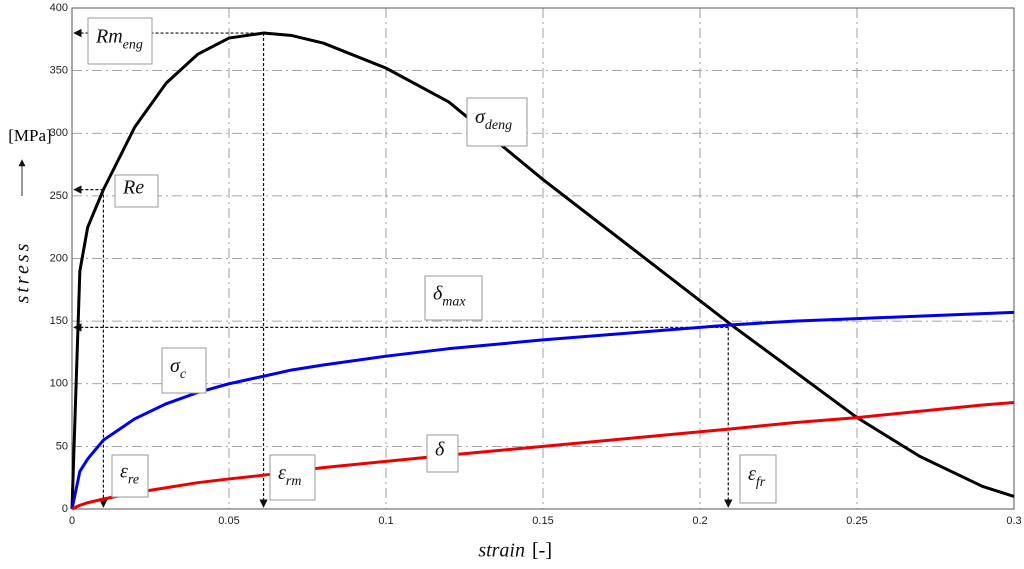 The height and width of the screenshot is (569, 1024). What do you see at coordinates (498, 125) in the screenshot?
I see `series-label-sub: deng` at bounding box center [498, 125].